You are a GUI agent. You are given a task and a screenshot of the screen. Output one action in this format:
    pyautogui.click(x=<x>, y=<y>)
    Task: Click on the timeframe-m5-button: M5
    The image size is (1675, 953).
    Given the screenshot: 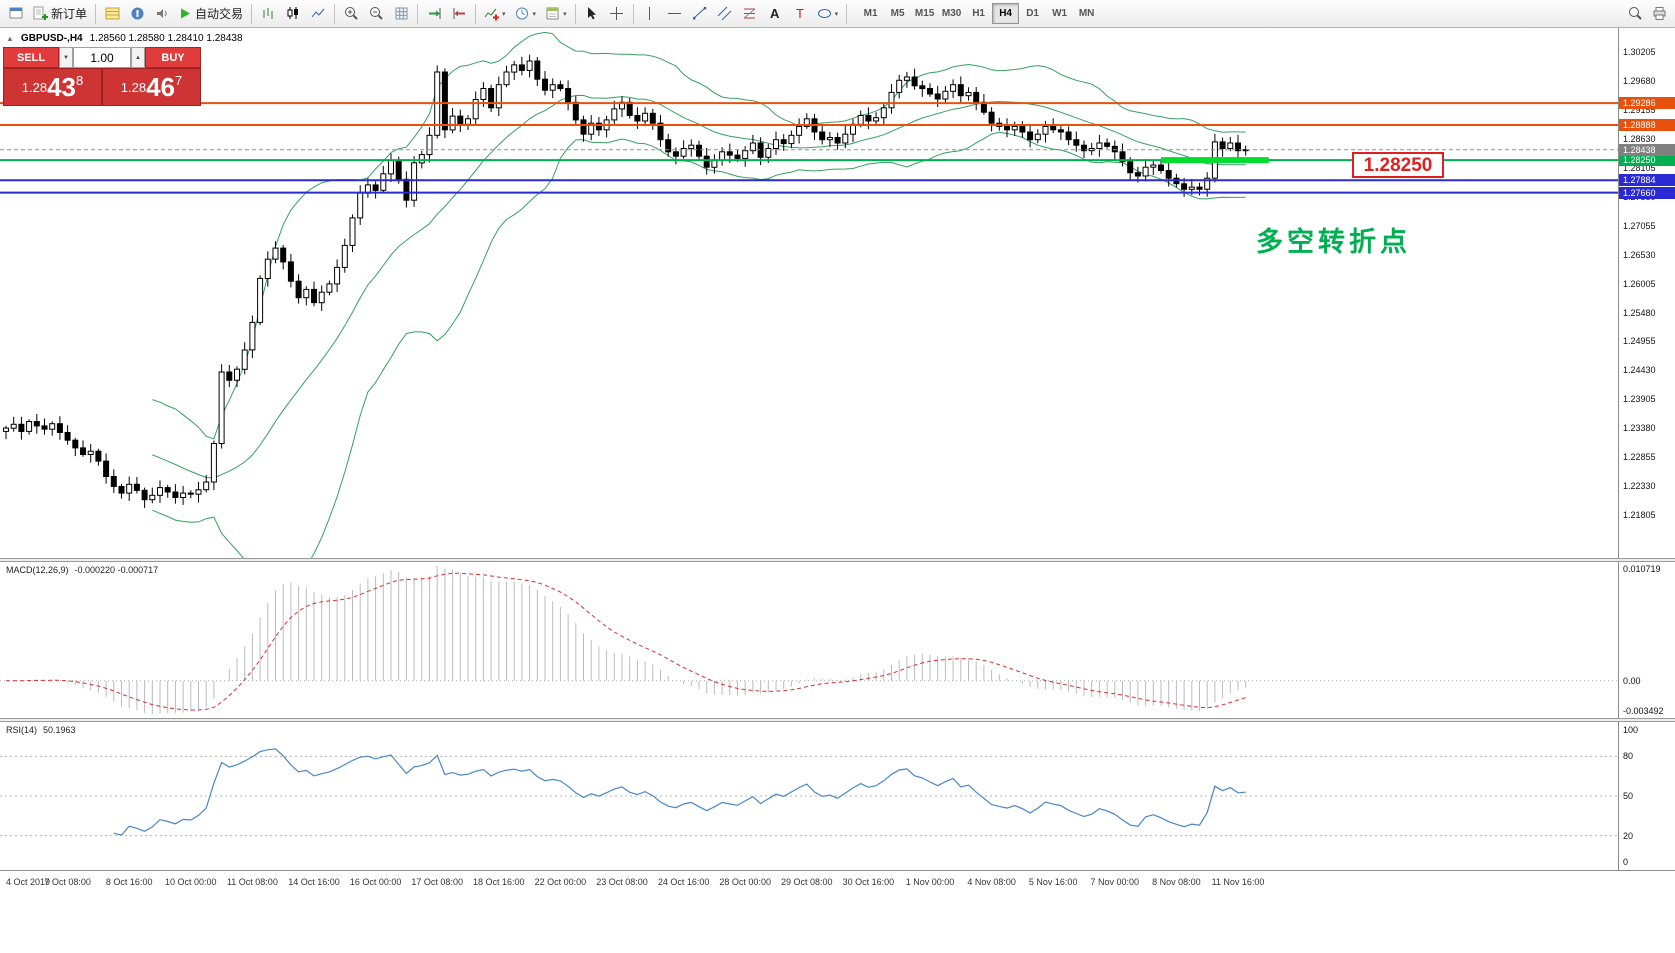 What is the action you would take?
    pyautogui.click(x=897, y=13)
    